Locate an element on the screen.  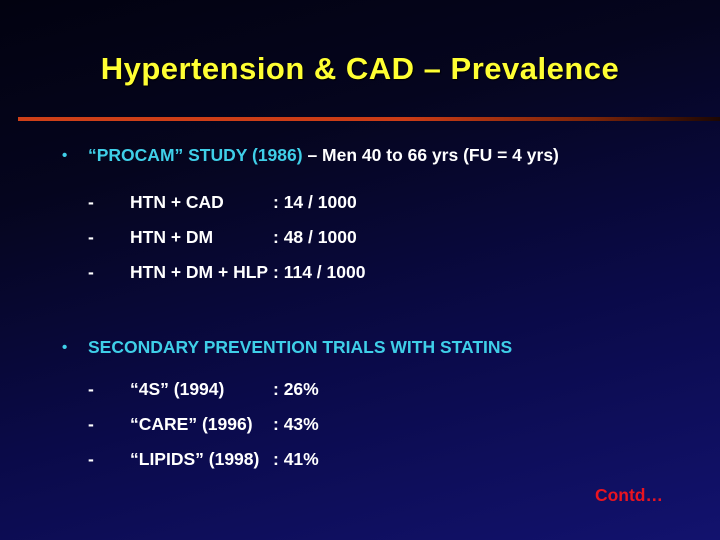
data-row: - “CARE” (1996) : 43% is located at coordinates (203, 424).